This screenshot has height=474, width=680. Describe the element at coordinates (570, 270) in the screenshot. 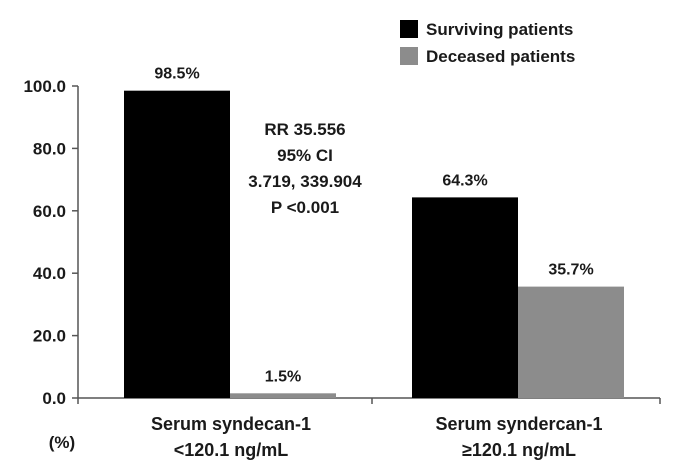

I see `data-label: 35.7%` at that location.